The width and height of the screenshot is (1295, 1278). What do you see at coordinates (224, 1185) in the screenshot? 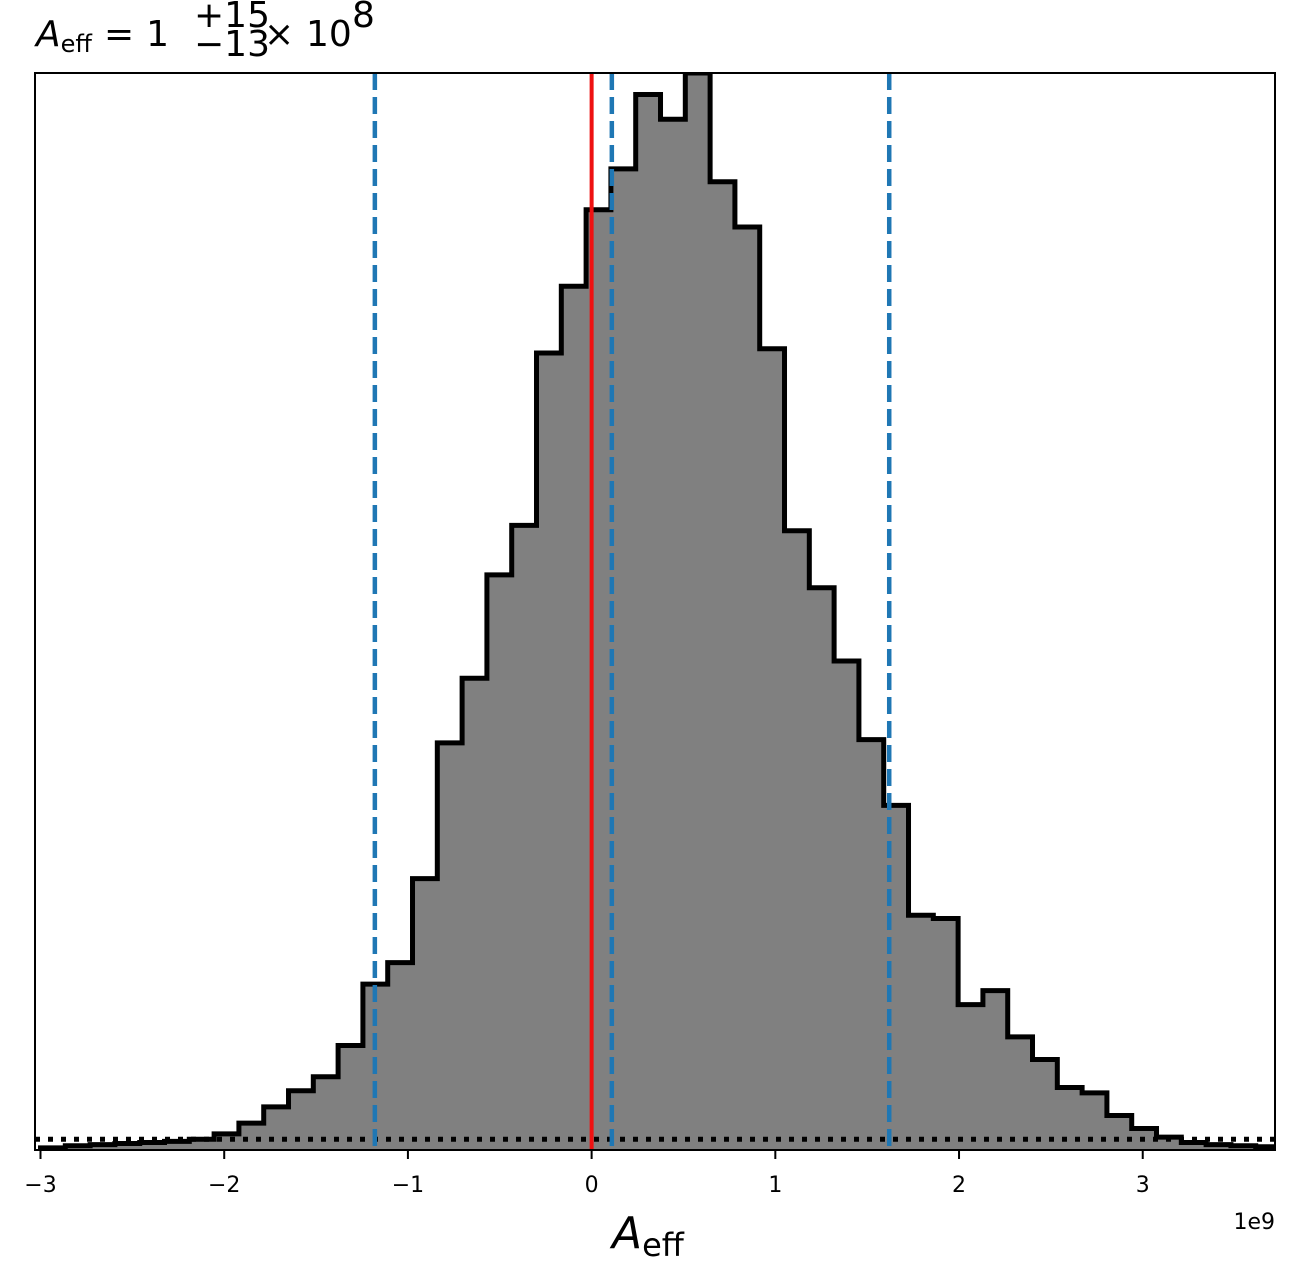
I see `x-tick-label: −2` at bounding box center [224, 1185].